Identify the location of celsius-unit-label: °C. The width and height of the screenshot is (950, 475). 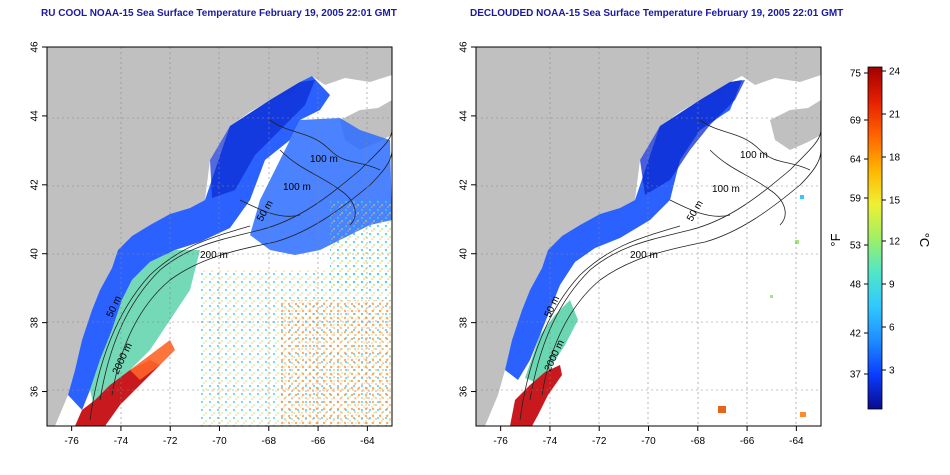
(924, 240).